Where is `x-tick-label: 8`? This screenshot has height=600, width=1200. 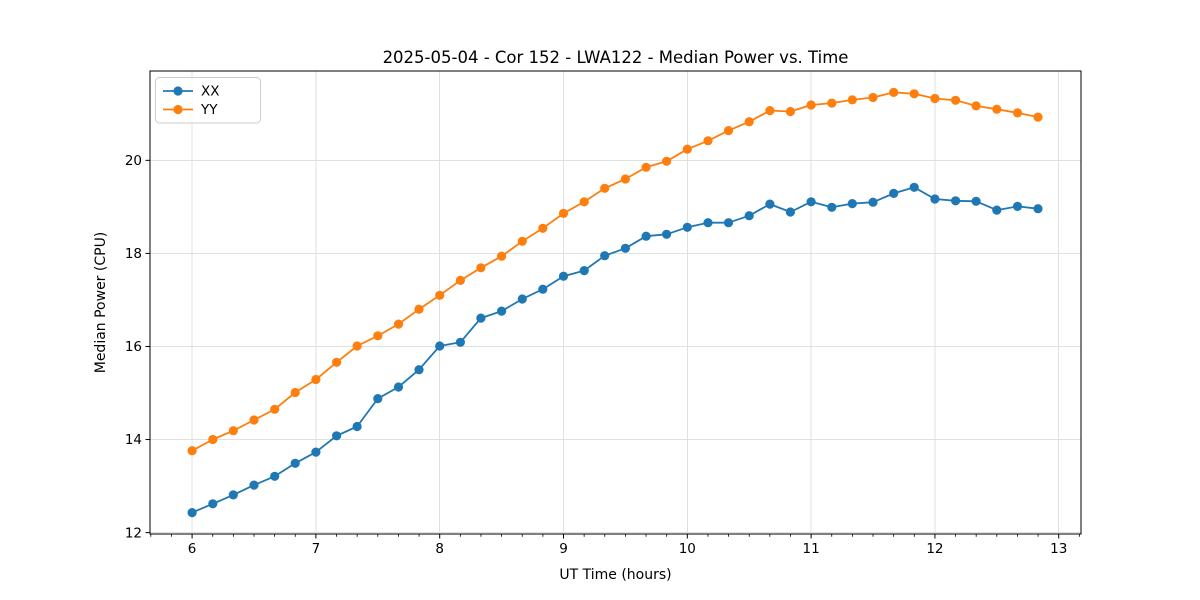 x-tick-label: 8 is located at coordinates (439, 549).